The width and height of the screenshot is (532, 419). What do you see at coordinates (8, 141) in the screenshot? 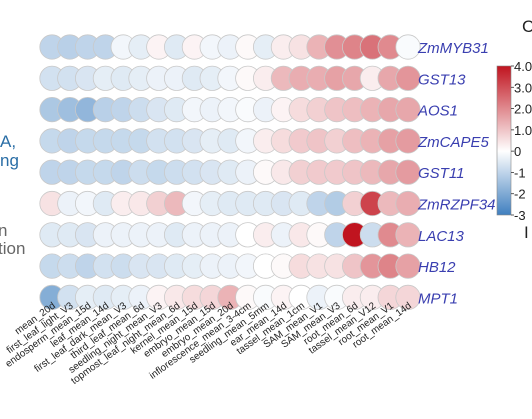
I see `left-text-1: A,` at bounding box center [8, 141].